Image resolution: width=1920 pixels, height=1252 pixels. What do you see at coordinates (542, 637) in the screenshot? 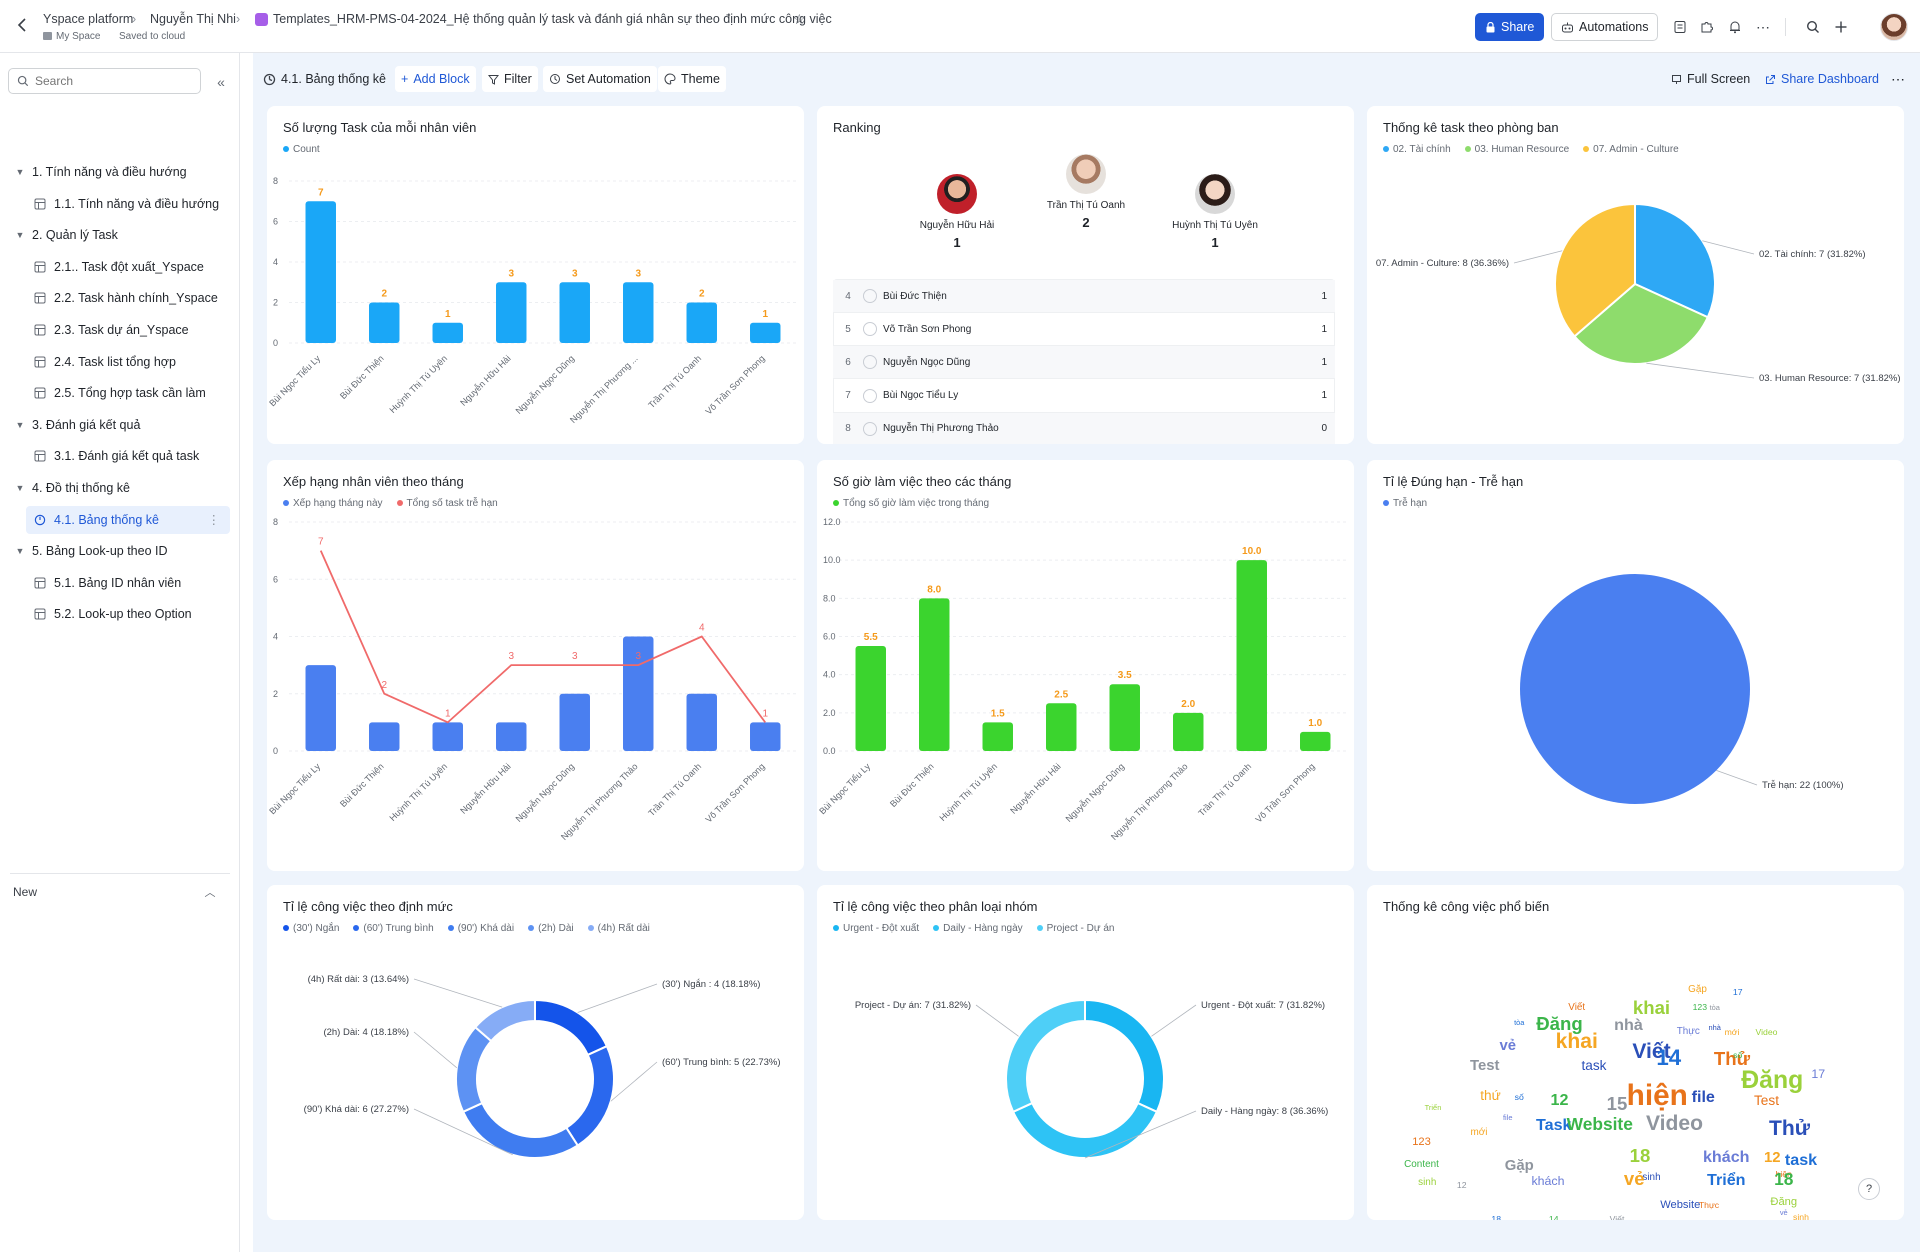
I see `line-series` at bounding box center [542, 637].